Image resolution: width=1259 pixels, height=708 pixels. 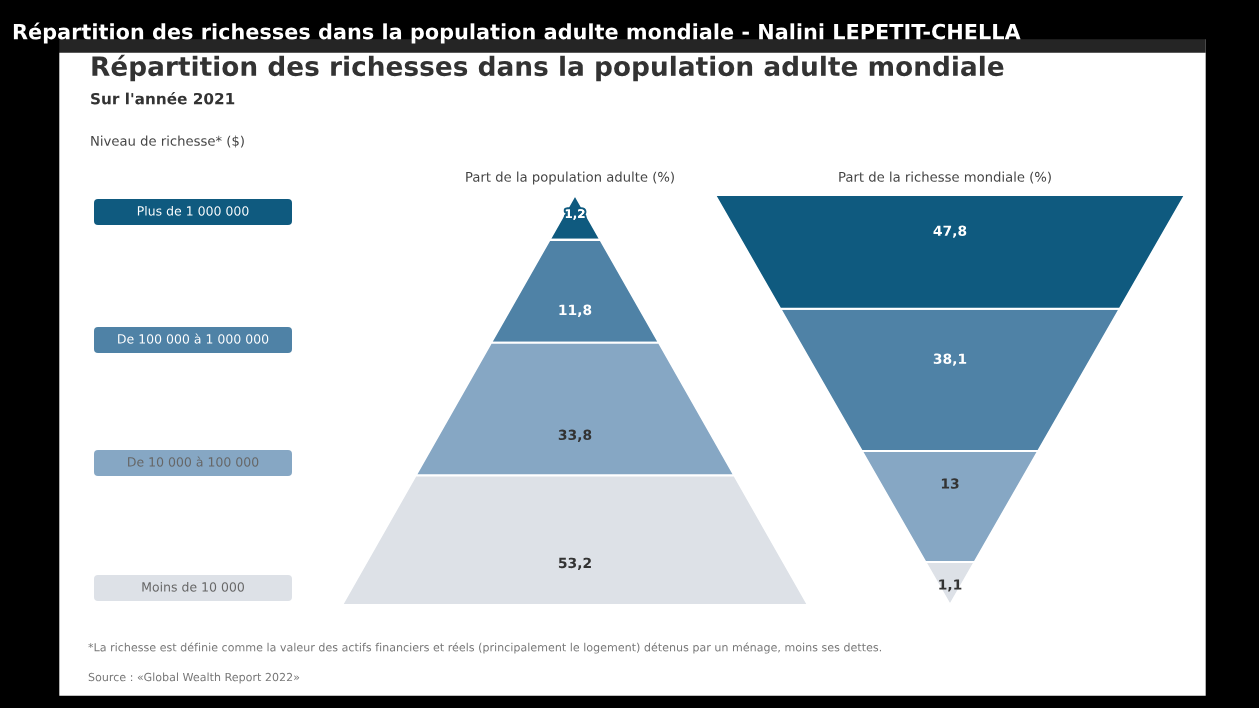 I want to click on category-label: De 10 000 à 100 000, so click(x=193, y=461).